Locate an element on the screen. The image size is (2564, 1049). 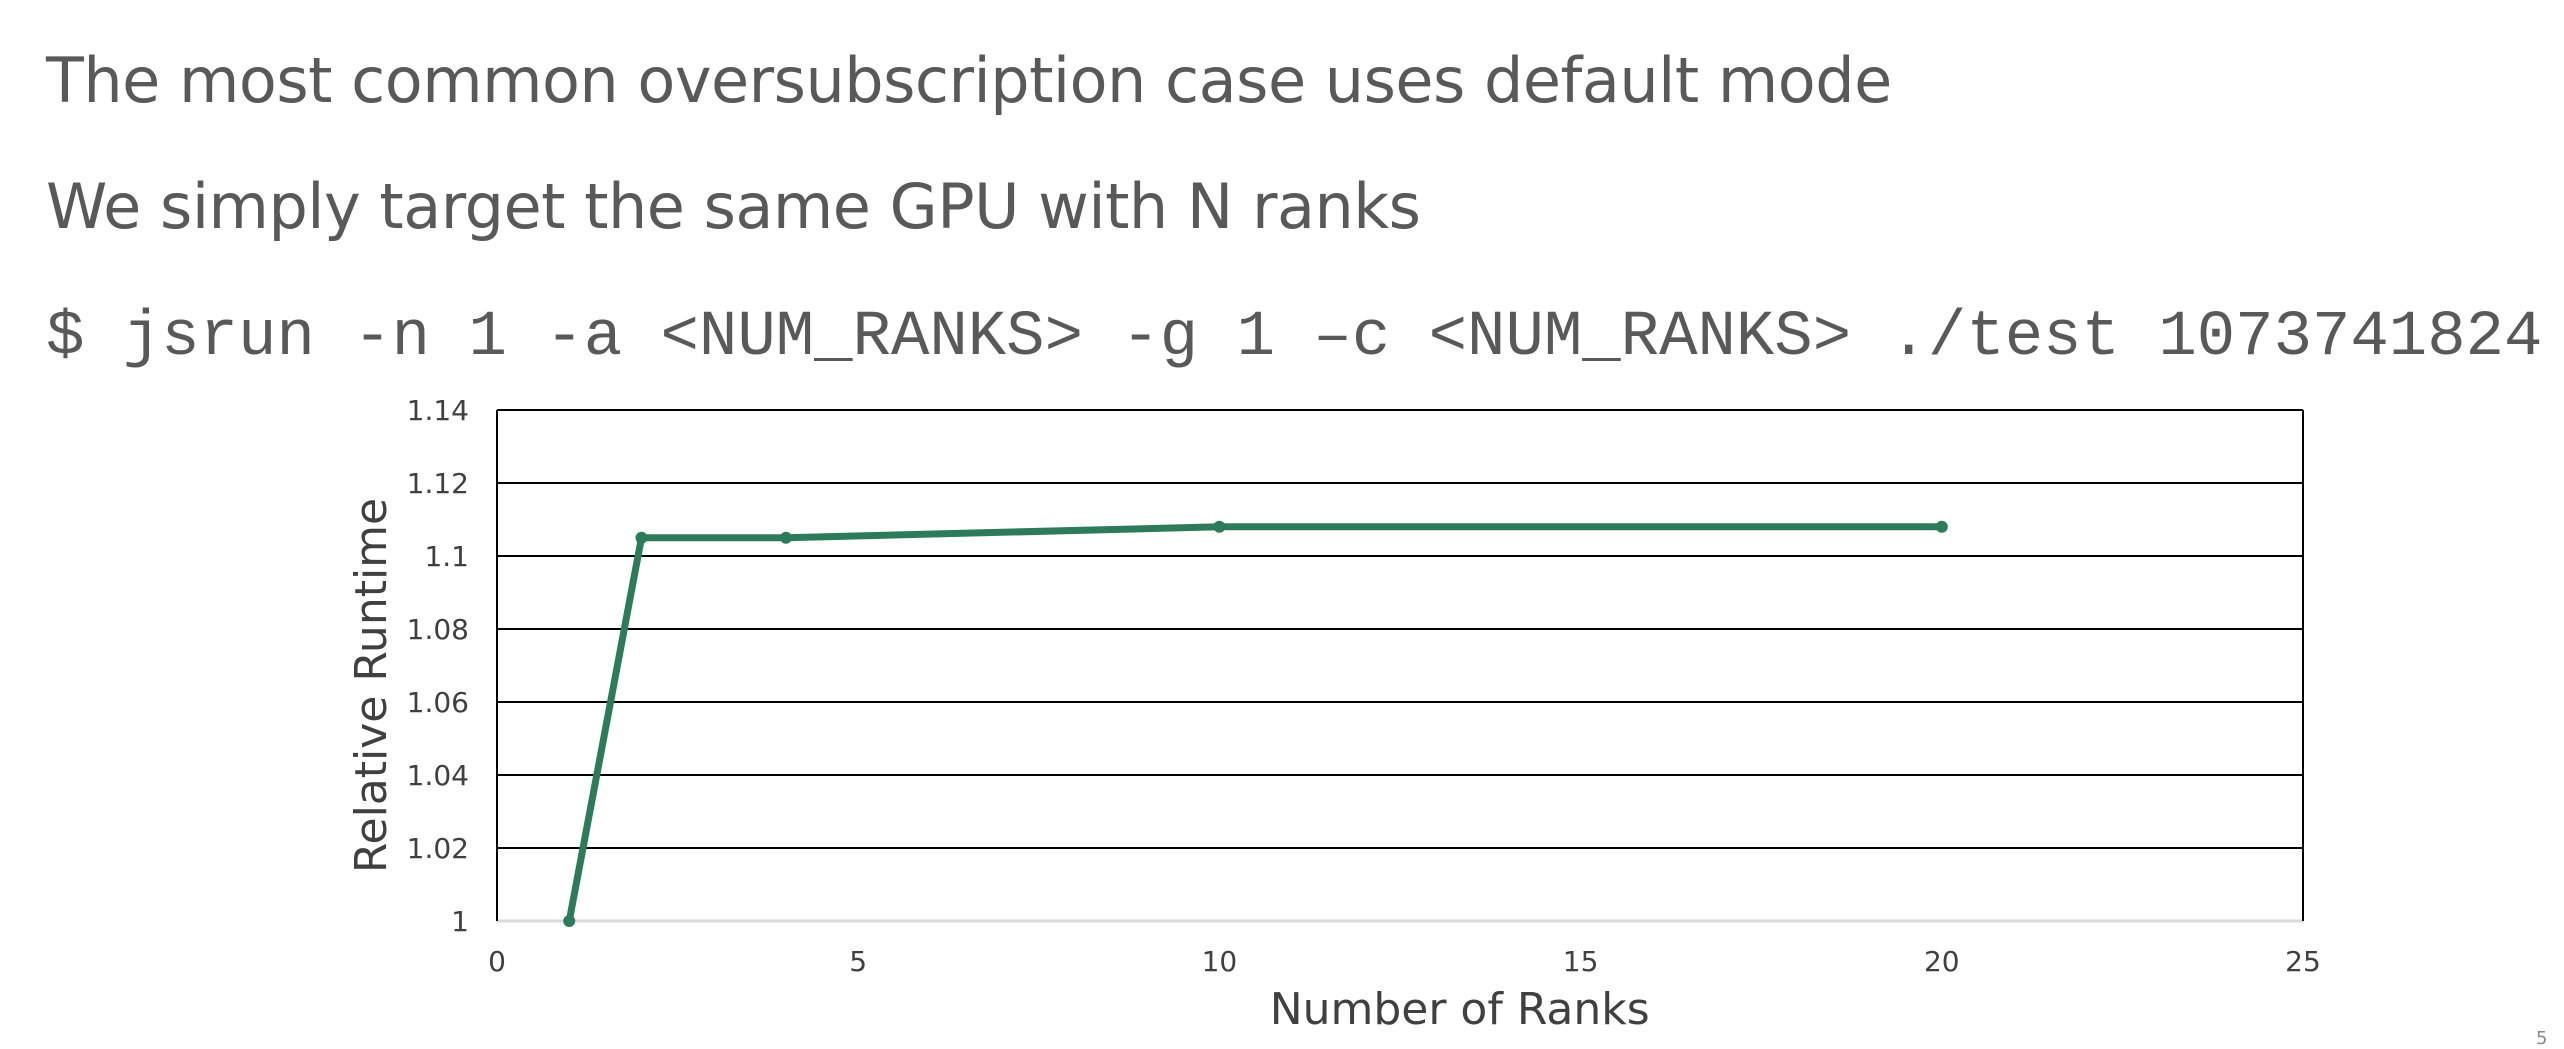
y-tick-label: 1.1 is located at coordinates (446, 556).